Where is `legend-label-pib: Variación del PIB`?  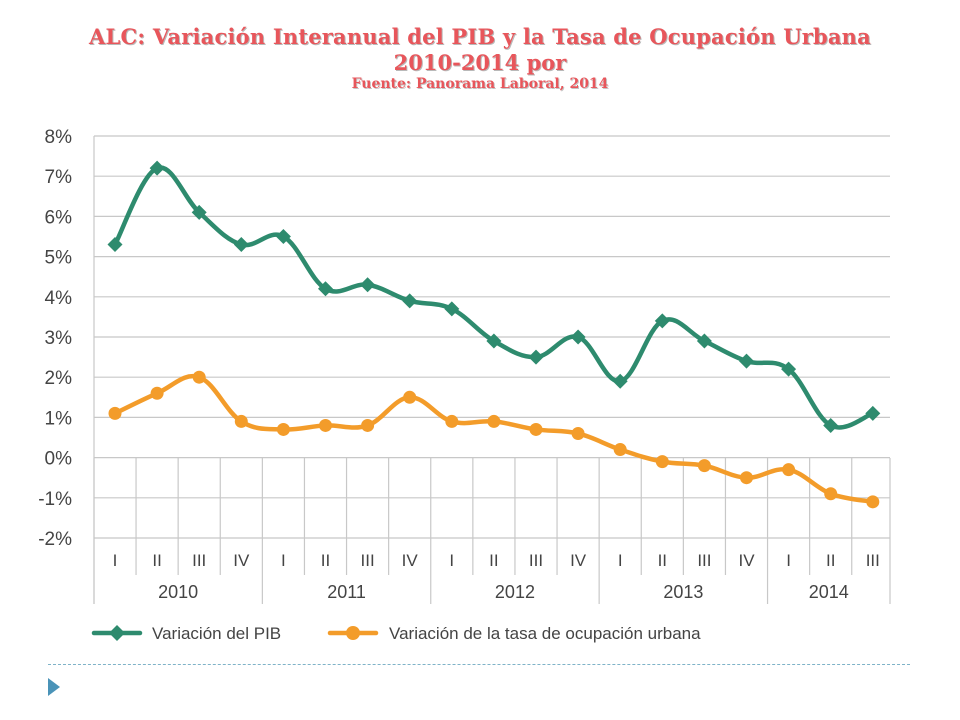 legend-label-pib: Variación del PIB is located at coordinates (216, 633).